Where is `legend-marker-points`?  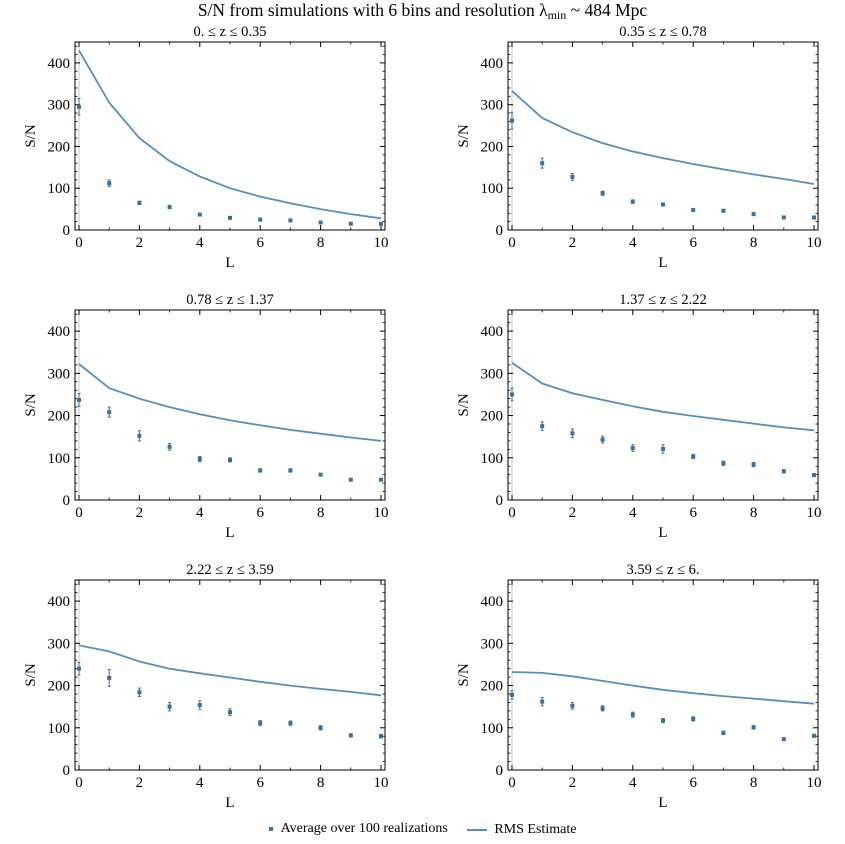
legend-marker-points is located at coordinates (270, 829).